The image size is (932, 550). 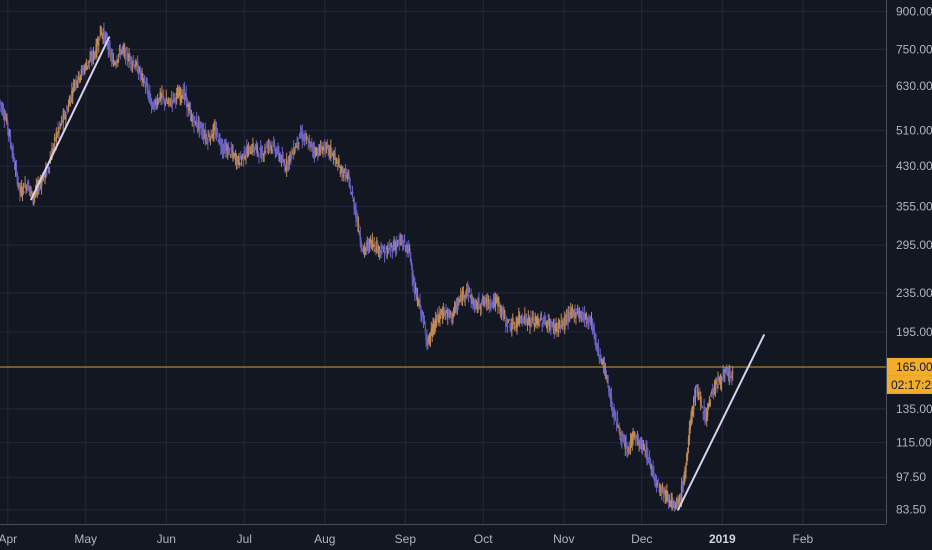 I want to click on x-tick-label: Nov, so click(x=563, y=539).